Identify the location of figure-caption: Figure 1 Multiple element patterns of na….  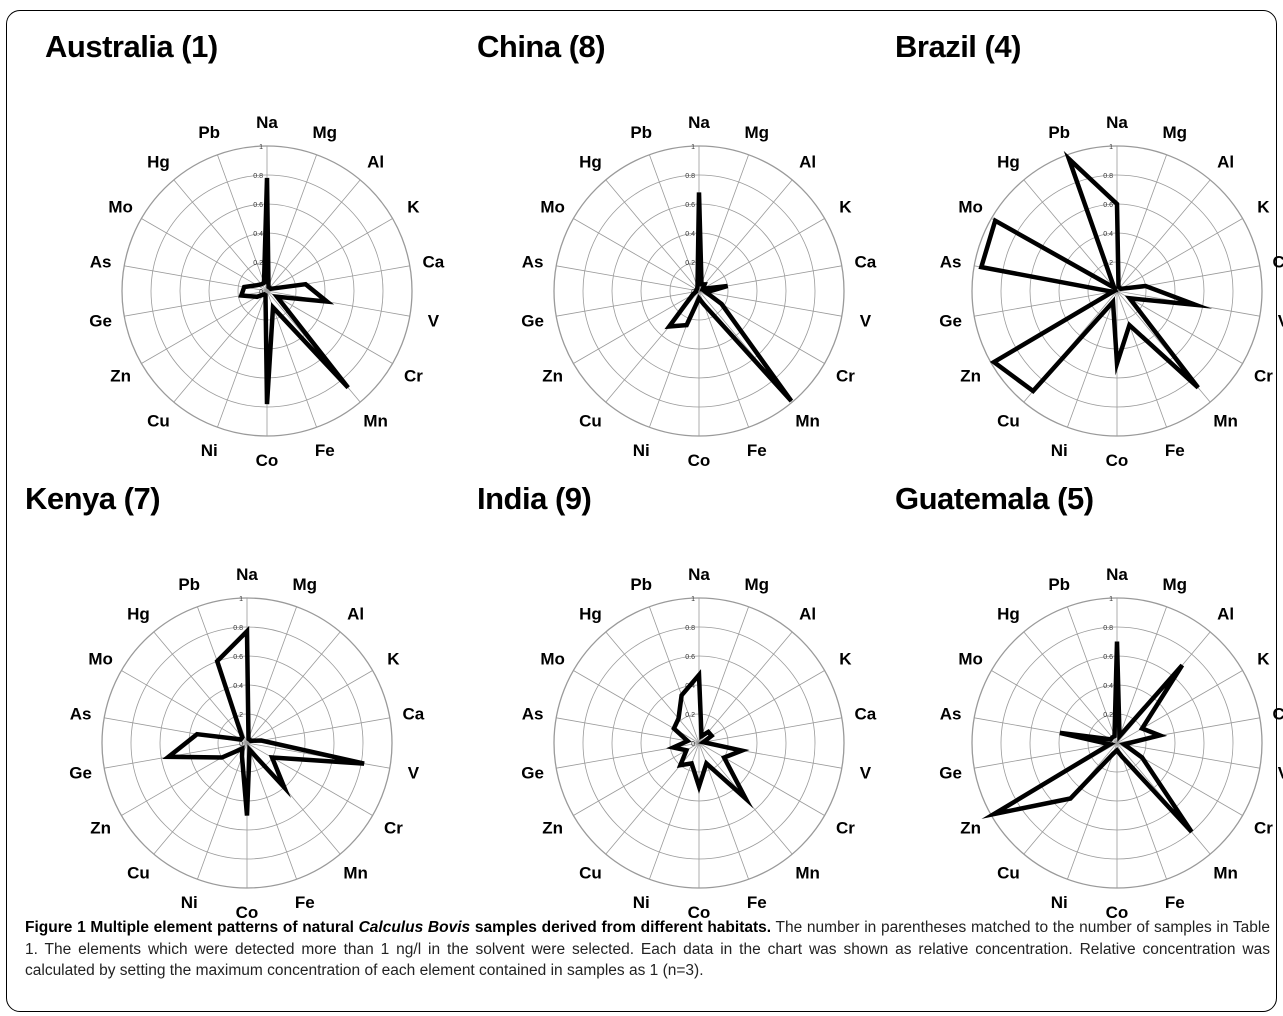
(647, 949).